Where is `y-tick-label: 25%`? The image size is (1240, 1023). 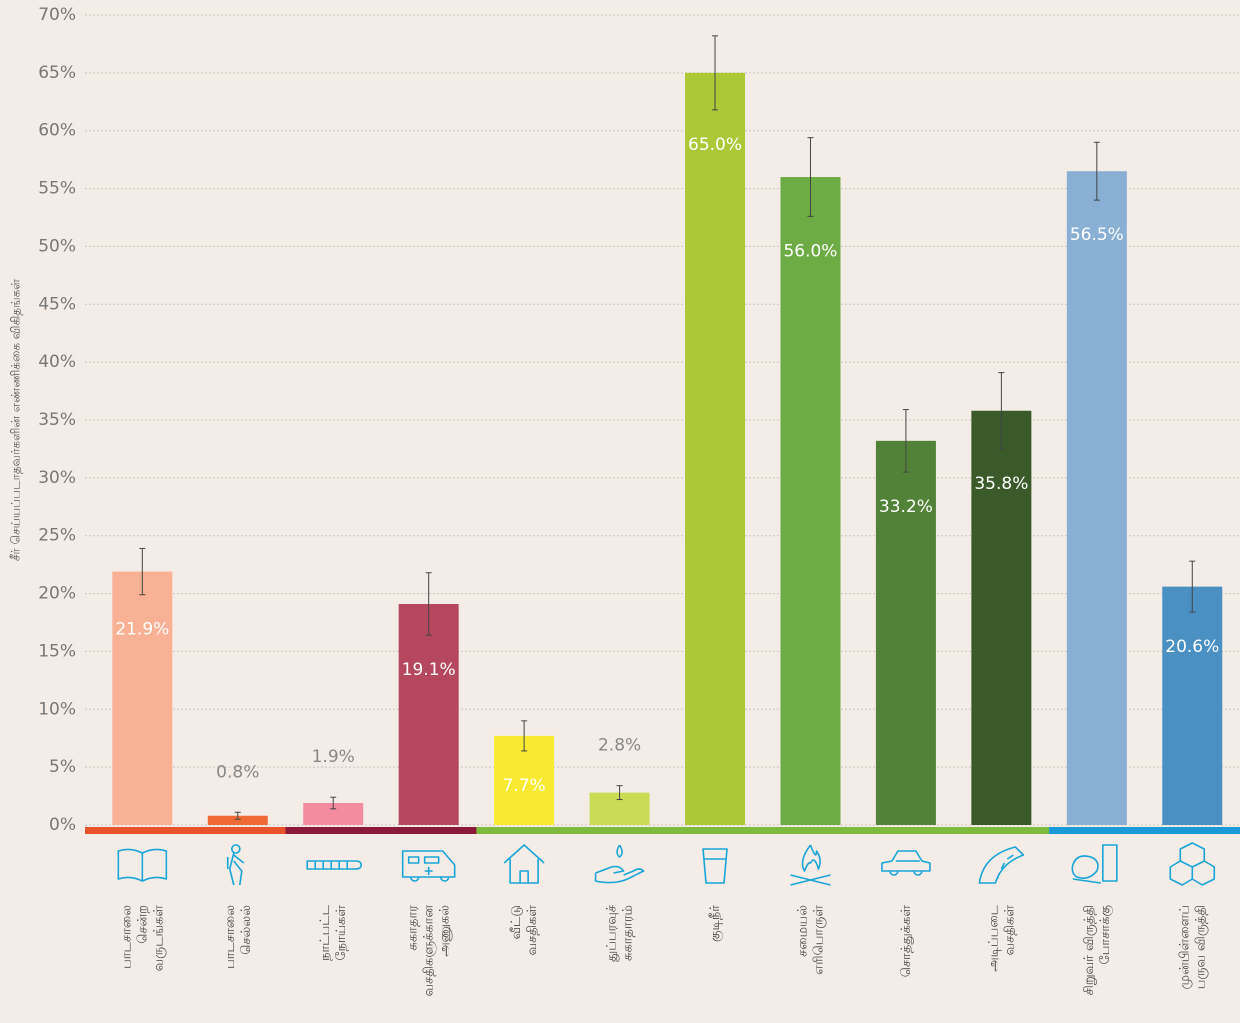 y-tick-label: 25% is located at coordinates (57, 536).